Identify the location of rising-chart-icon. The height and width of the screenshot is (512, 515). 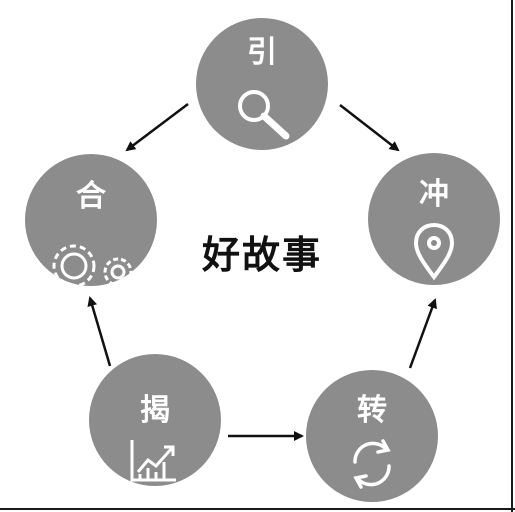
(153, 461).